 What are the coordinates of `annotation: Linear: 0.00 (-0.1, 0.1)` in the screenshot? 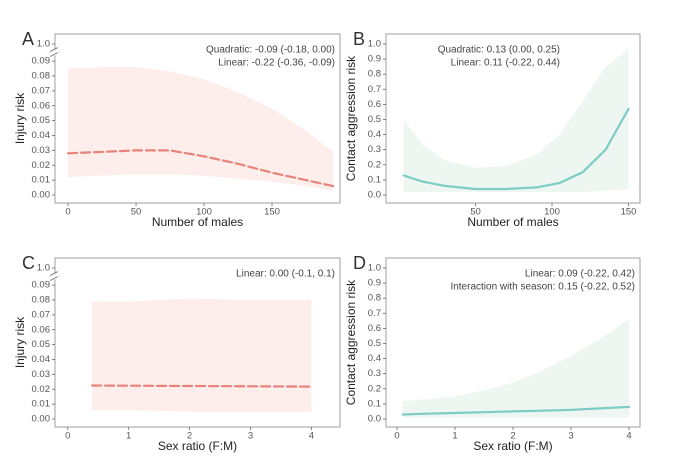 It's located at (285, 274).